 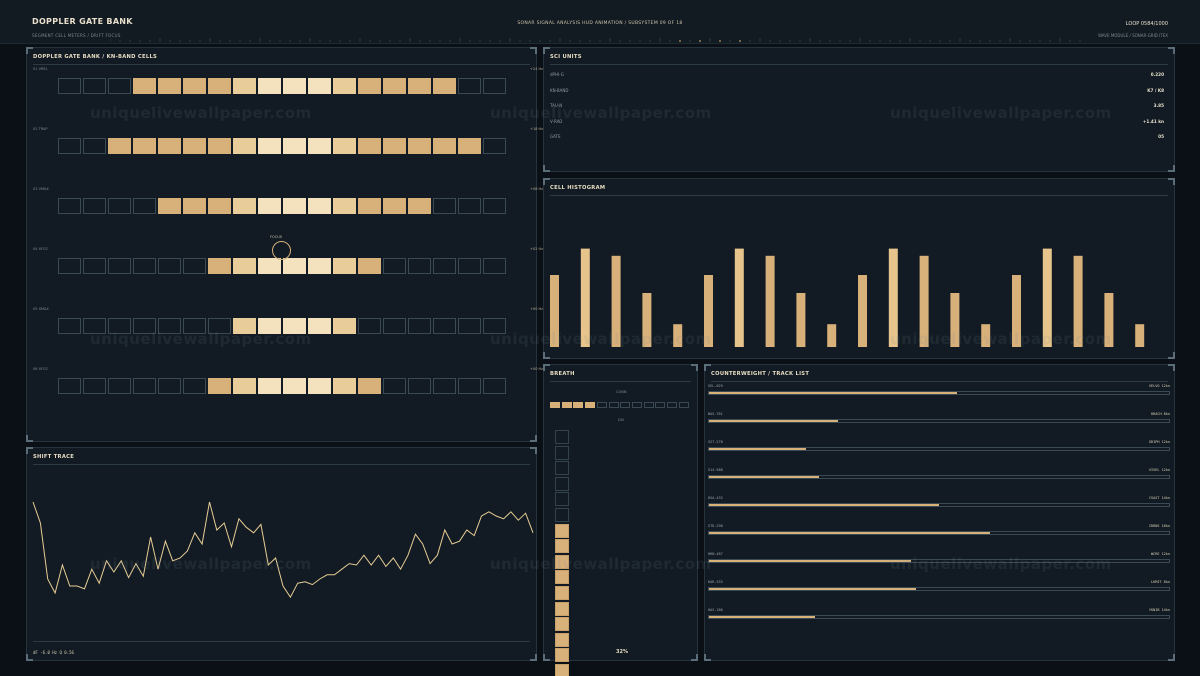 I want to click on sci-key: TAU-N, so click(x=556, y=105).